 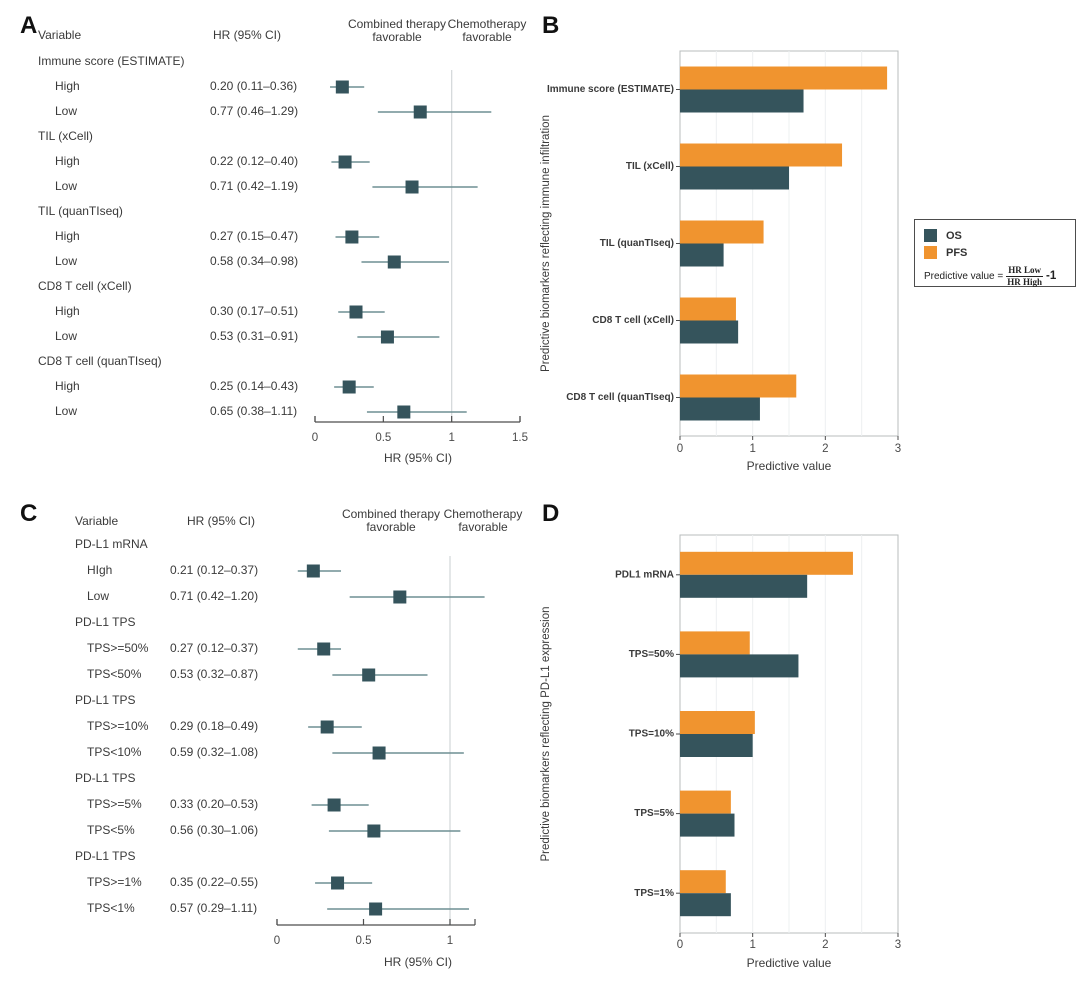 I want to click on os-swatch, so click(x=930, y=235).